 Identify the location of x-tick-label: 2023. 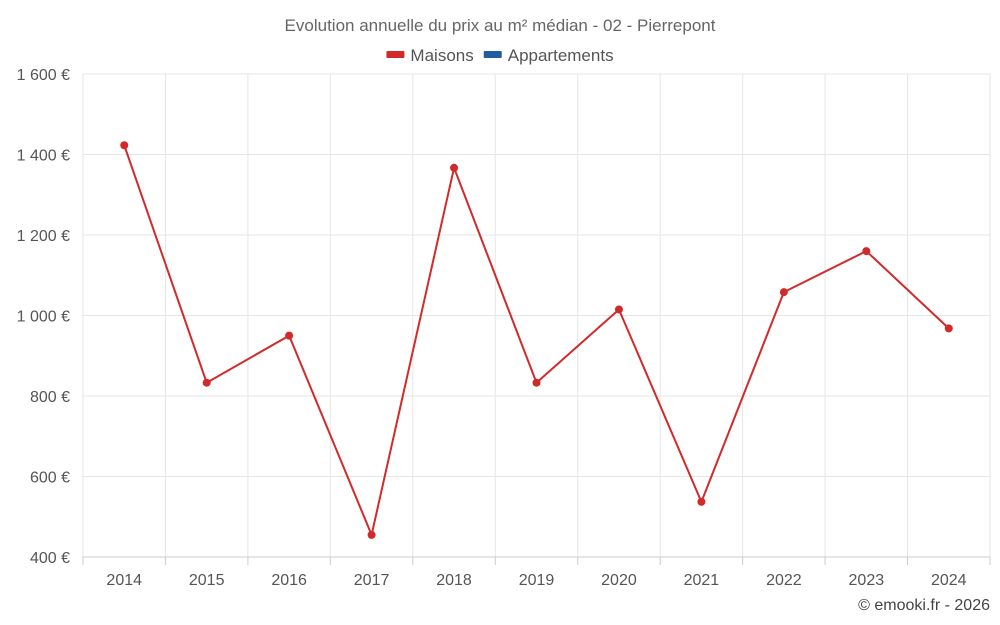
(867, 580).